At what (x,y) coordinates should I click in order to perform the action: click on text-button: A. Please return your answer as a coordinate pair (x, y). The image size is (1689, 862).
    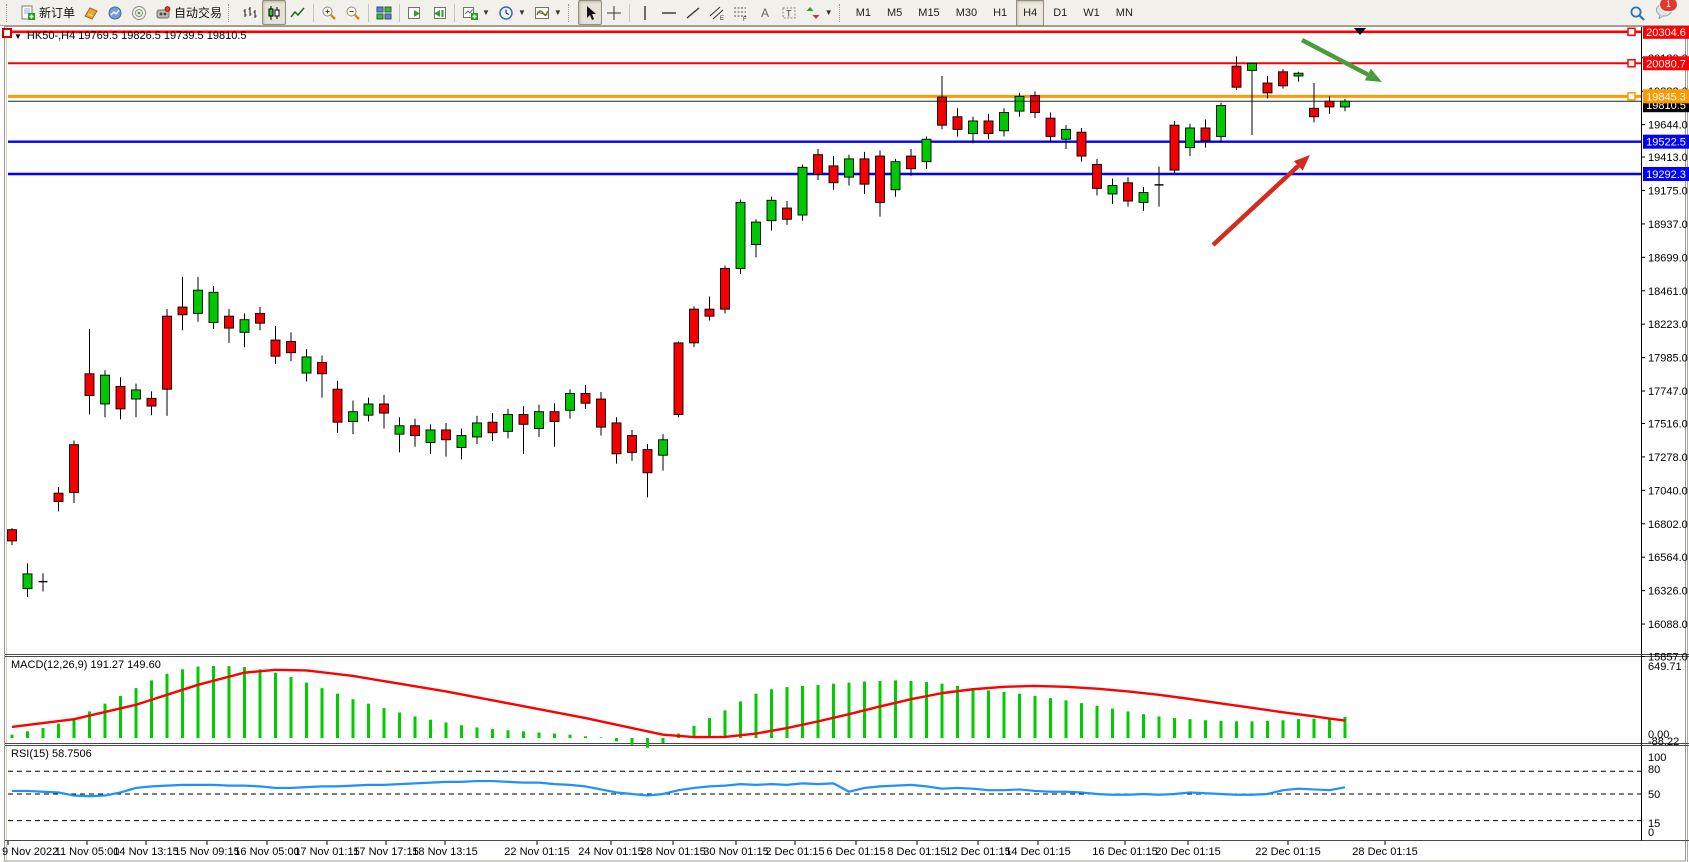
    Looking at the image, I should click on (765, 12).